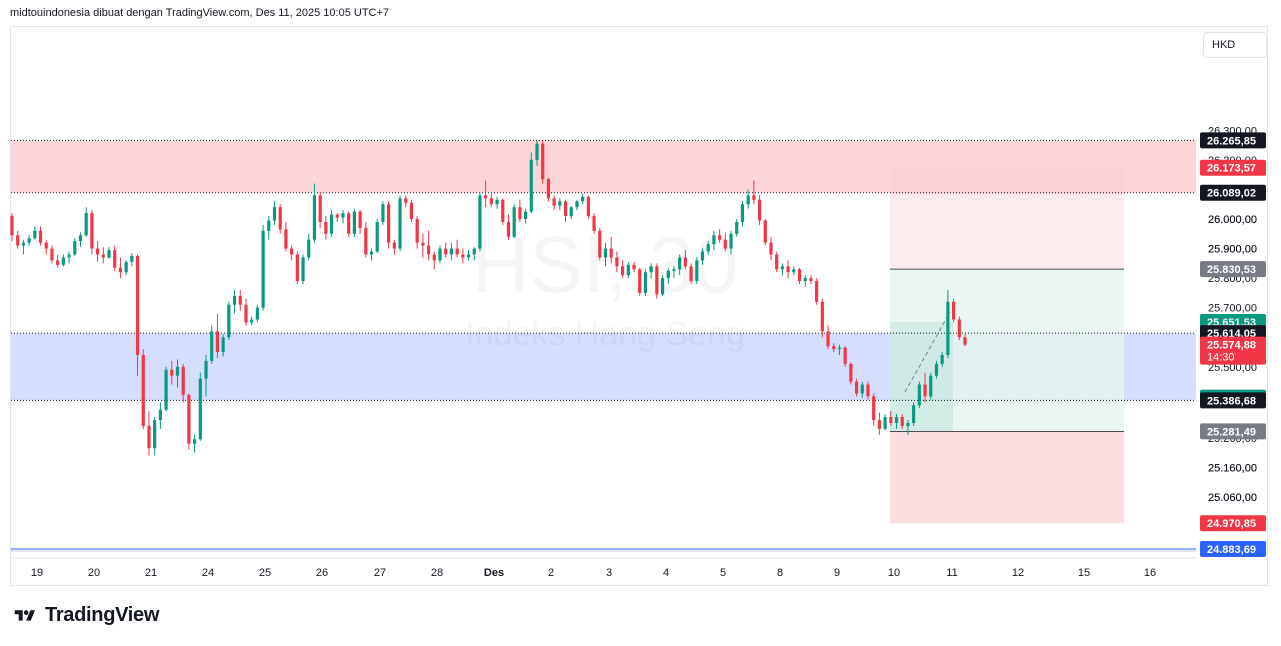 The width and height of the screenshot is (1281, 646). What do you see at coordinates (85, 615) in the screenshot?
I see `tradingview-logo: TradingView` at bounding box center [85, 615].